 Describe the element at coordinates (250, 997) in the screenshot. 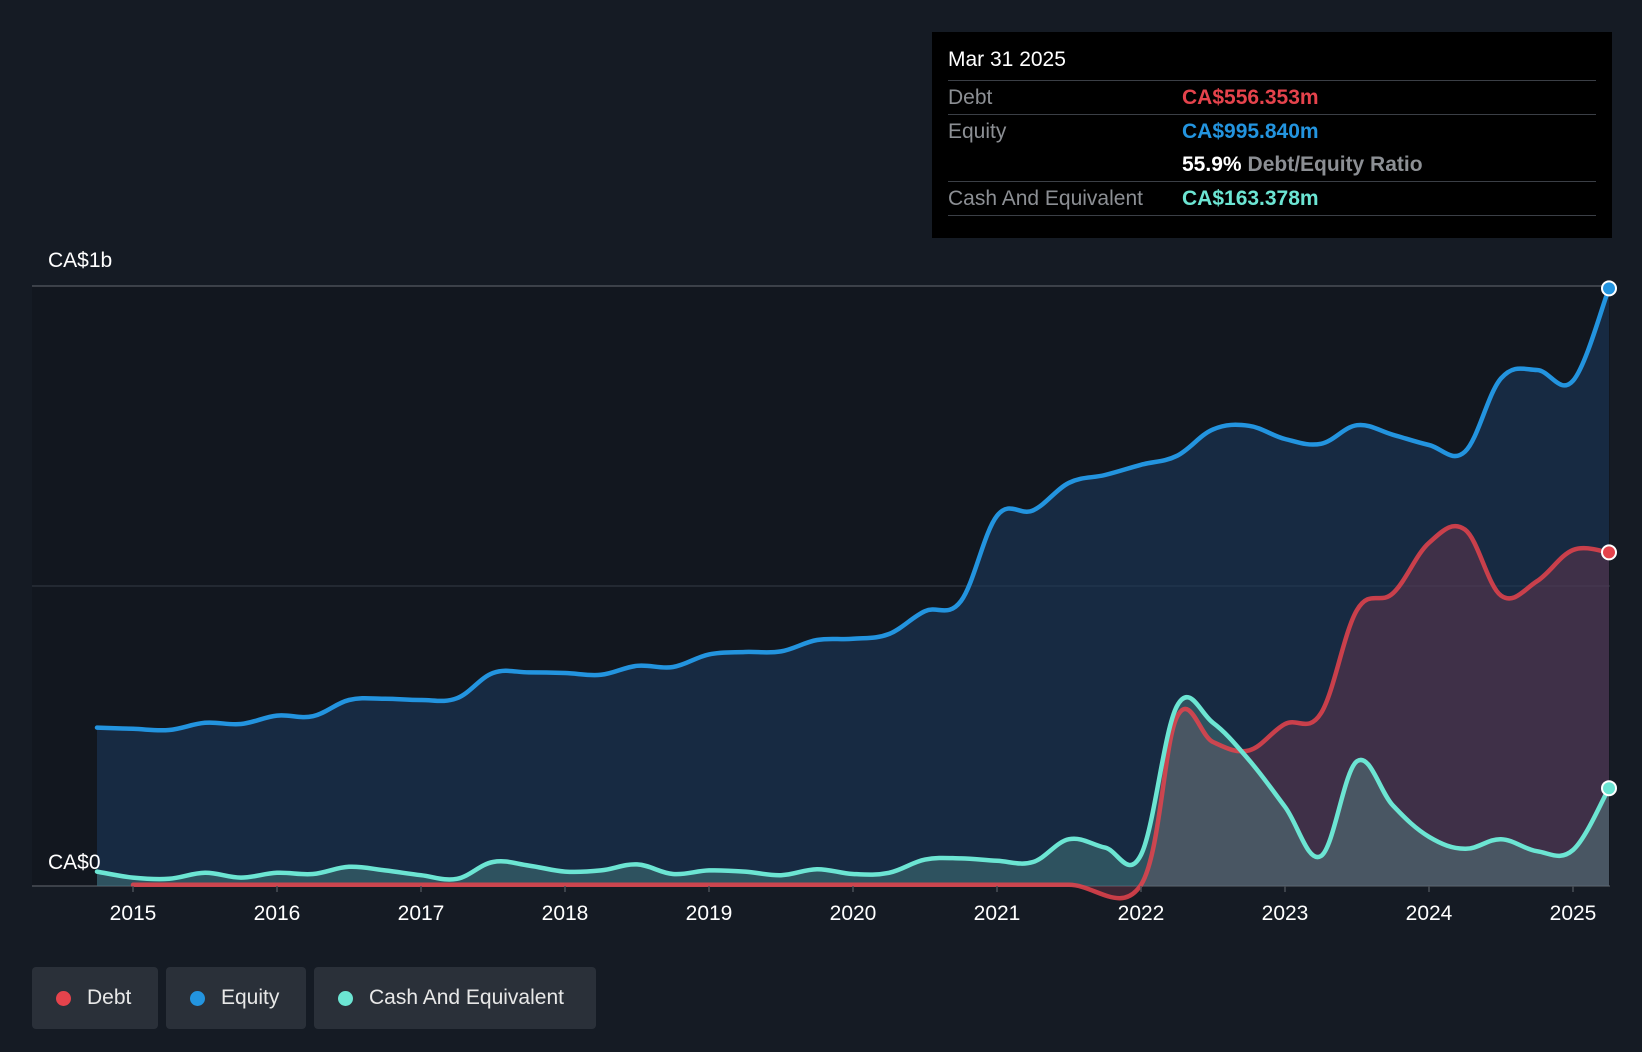

I see `legend-equity-label: Equity` at that location.